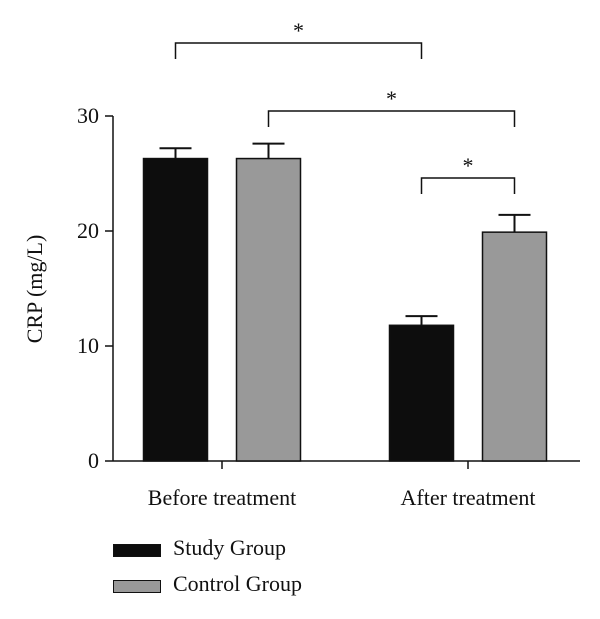 The height and width of the screenshot is (619, 600). What do you see at coordinates (514, 346) in the screenshot?
I see `bar-after-treatment-control-group` at bounding box center [514, 346].